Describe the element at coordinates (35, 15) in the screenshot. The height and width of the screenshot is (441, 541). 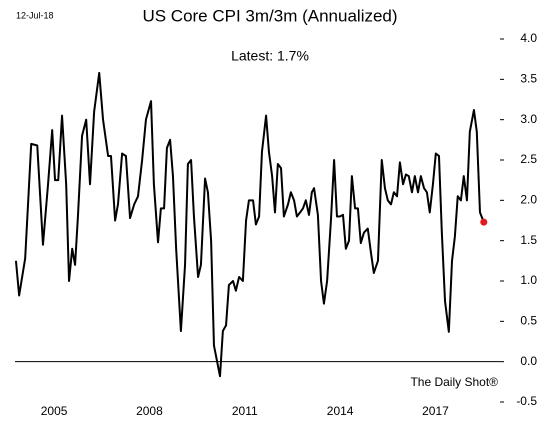
I see `date-label: 12-Jul-18` at that location.